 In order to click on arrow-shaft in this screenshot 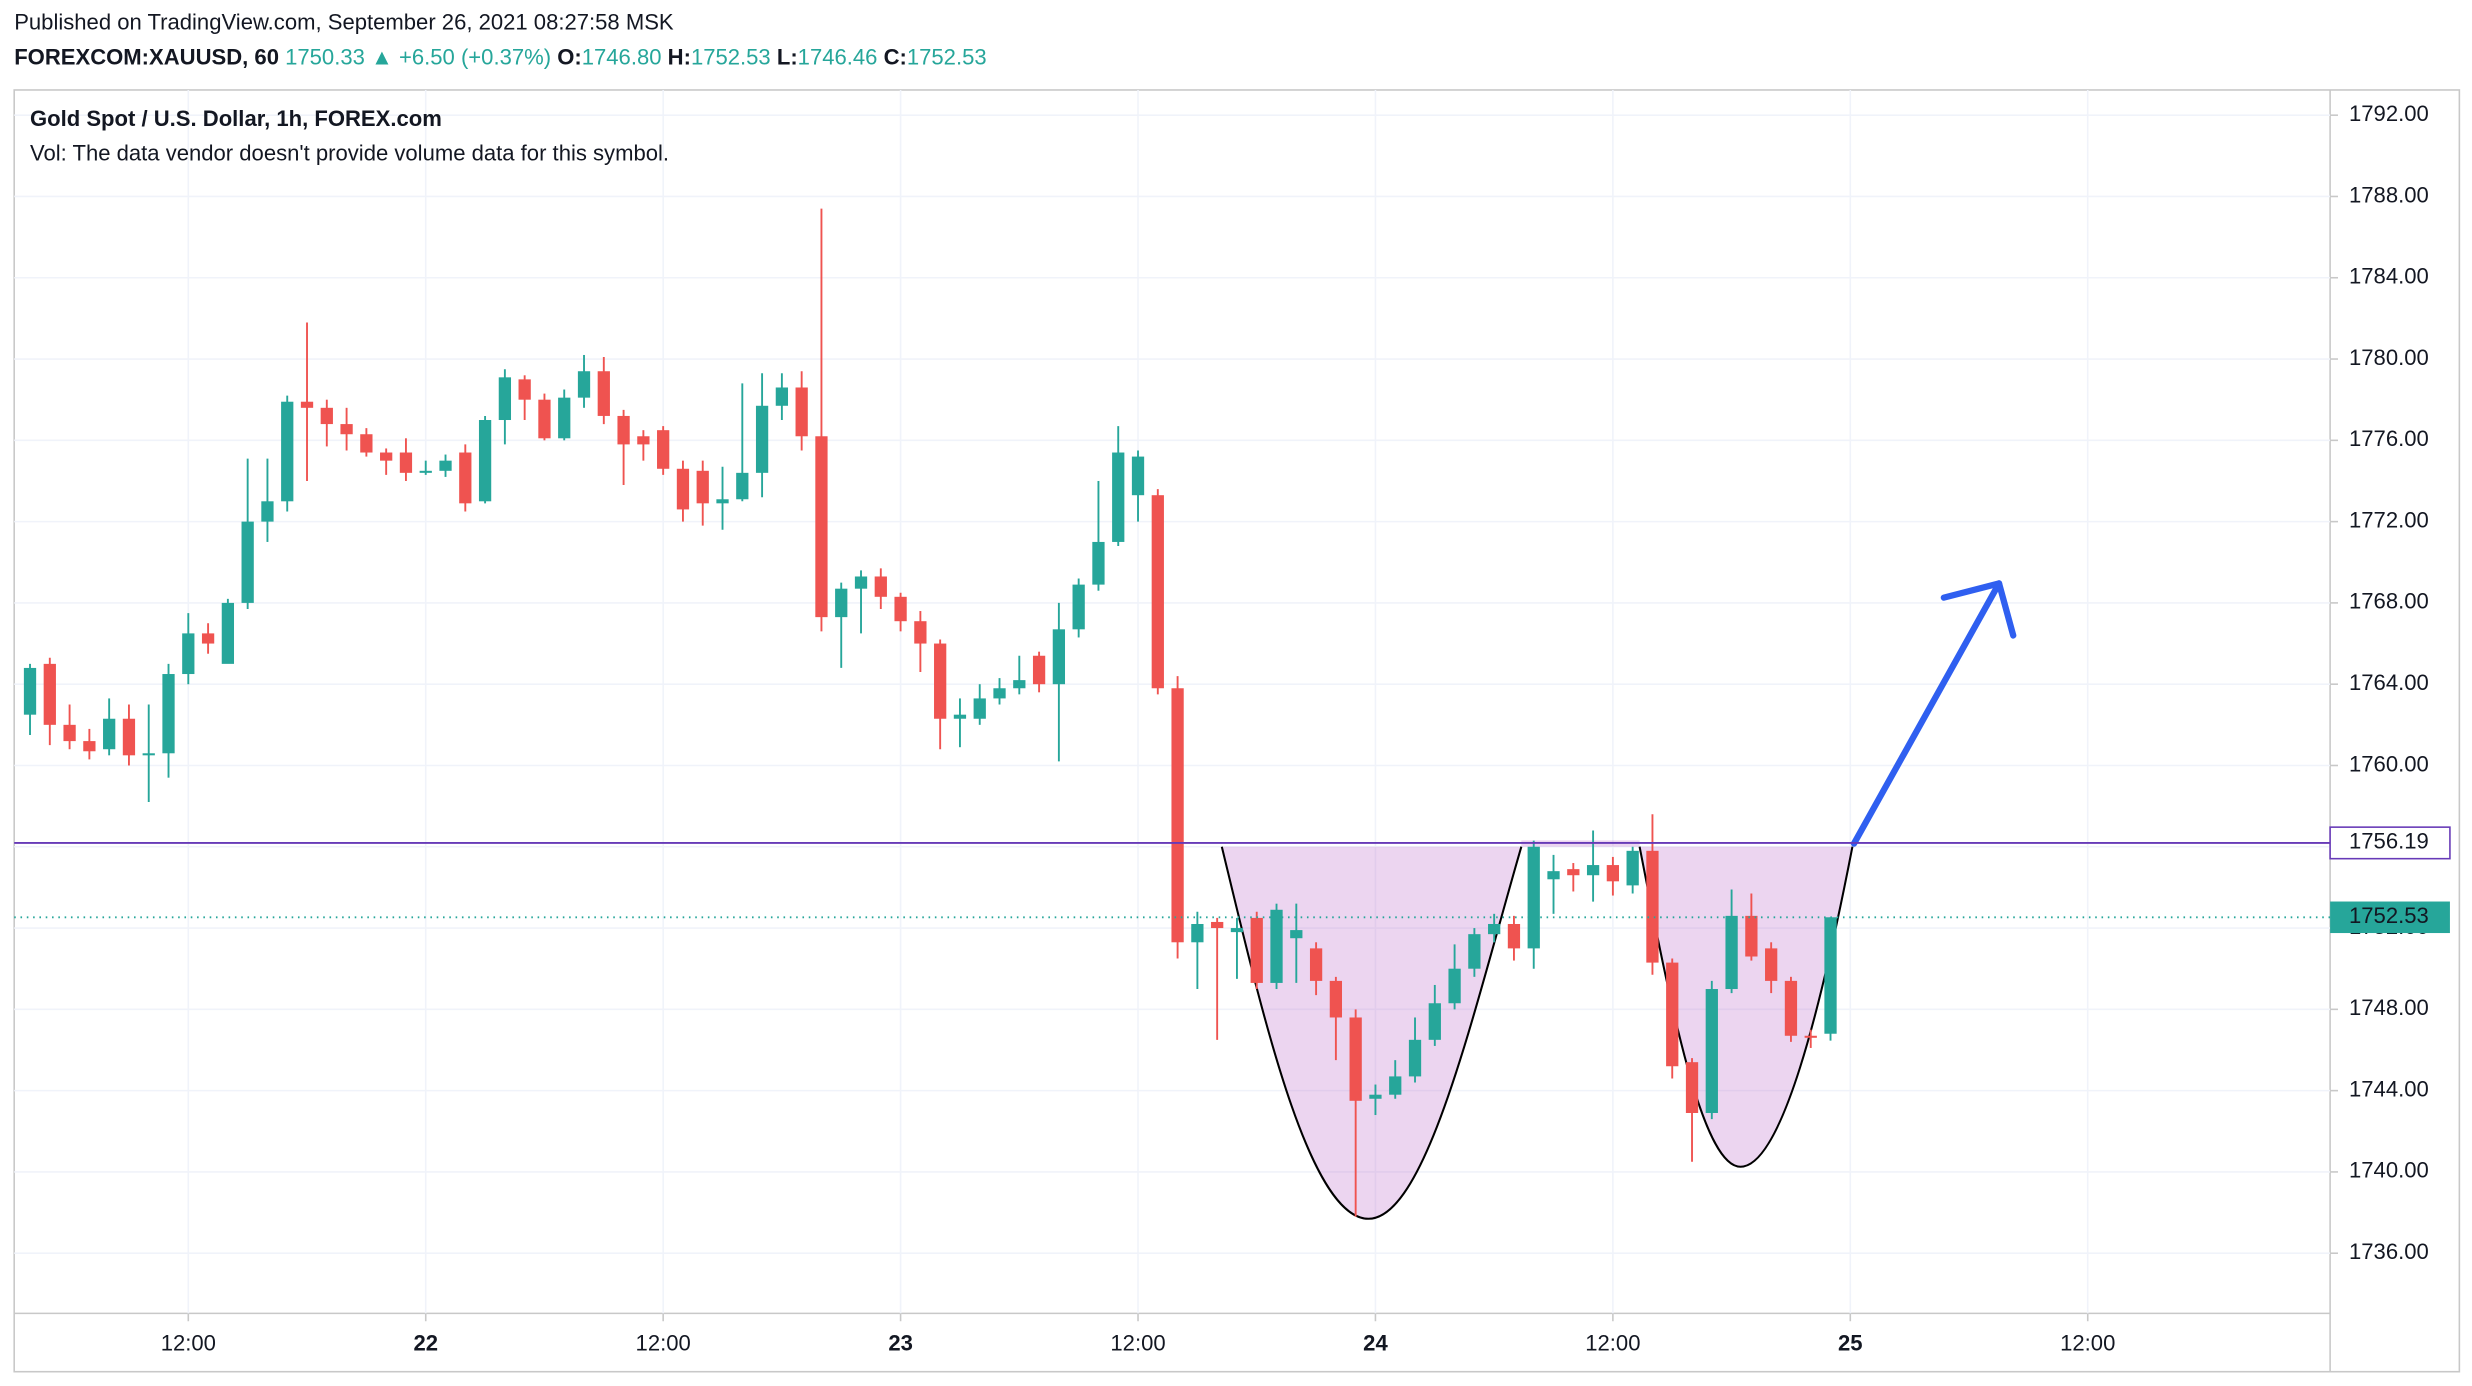, I will do `click(1926, 713)`.